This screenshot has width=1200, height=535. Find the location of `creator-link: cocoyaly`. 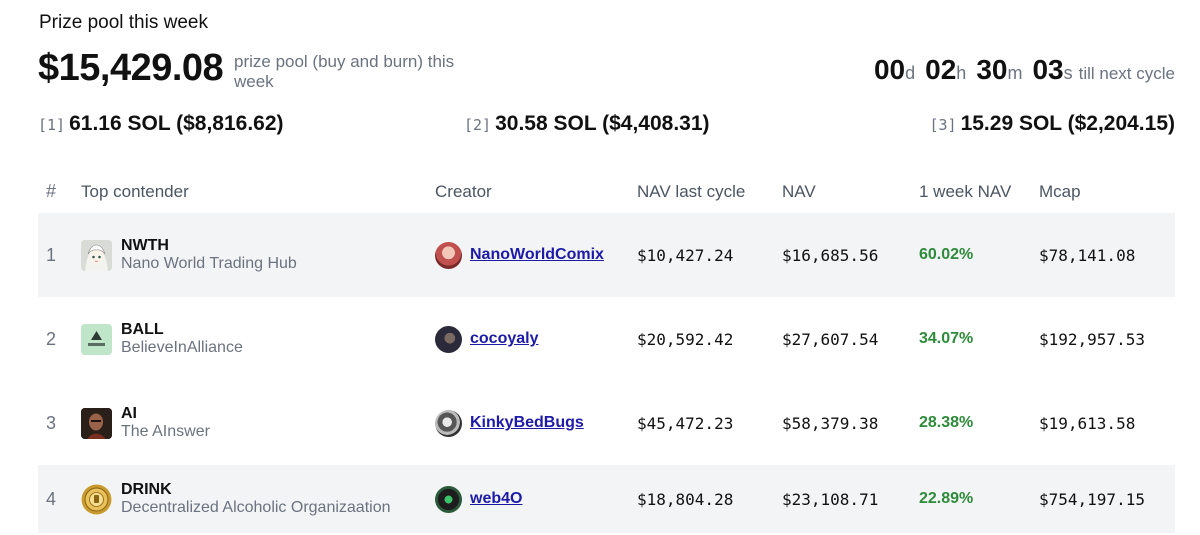

creator-link: cocoyaly is located at coordinates (504, 338).